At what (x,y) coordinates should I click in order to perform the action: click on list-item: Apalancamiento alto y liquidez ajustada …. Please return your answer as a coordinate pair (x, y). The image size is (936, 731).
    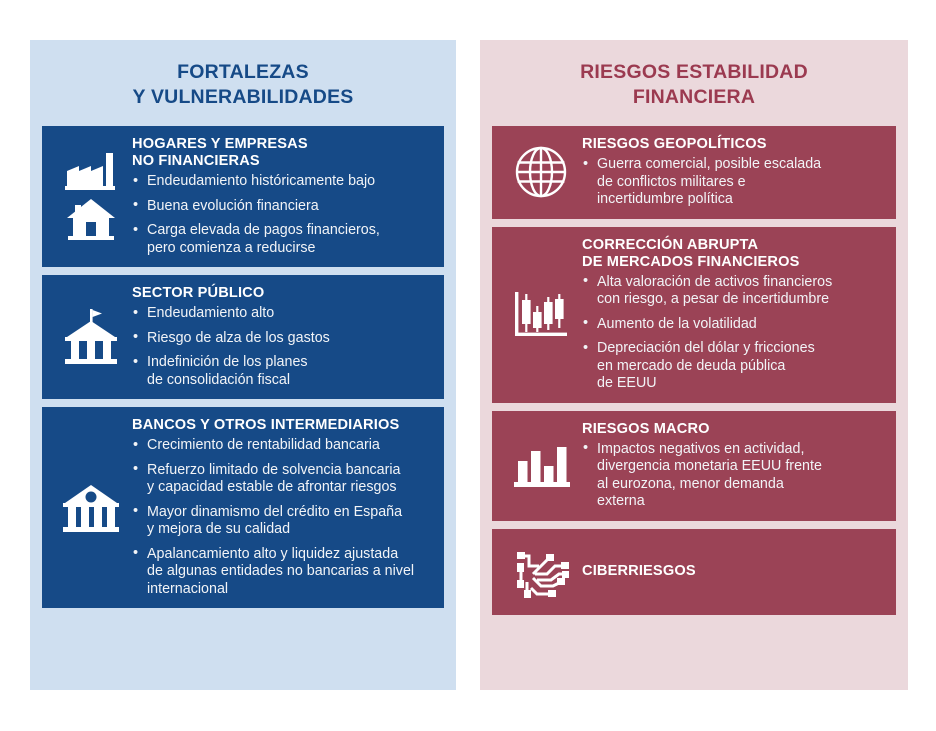
    Looking at the image, I should click on (281, 572).